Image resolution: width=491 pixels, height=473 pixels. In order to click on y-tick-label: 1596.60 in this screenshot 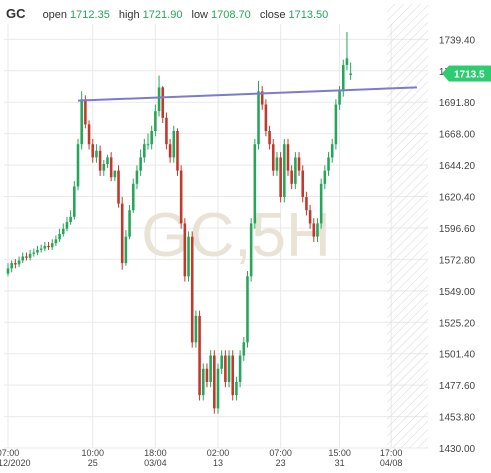, I will do `click(457, 229)`.